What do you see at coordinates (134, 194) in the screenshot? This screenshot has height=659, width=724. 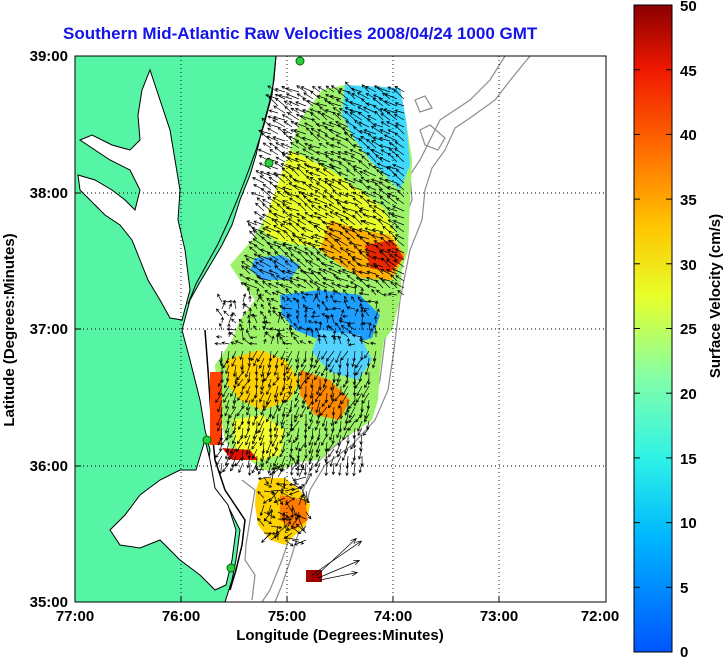 I see `chesapeake-bay` at bounding box center [134, 194].